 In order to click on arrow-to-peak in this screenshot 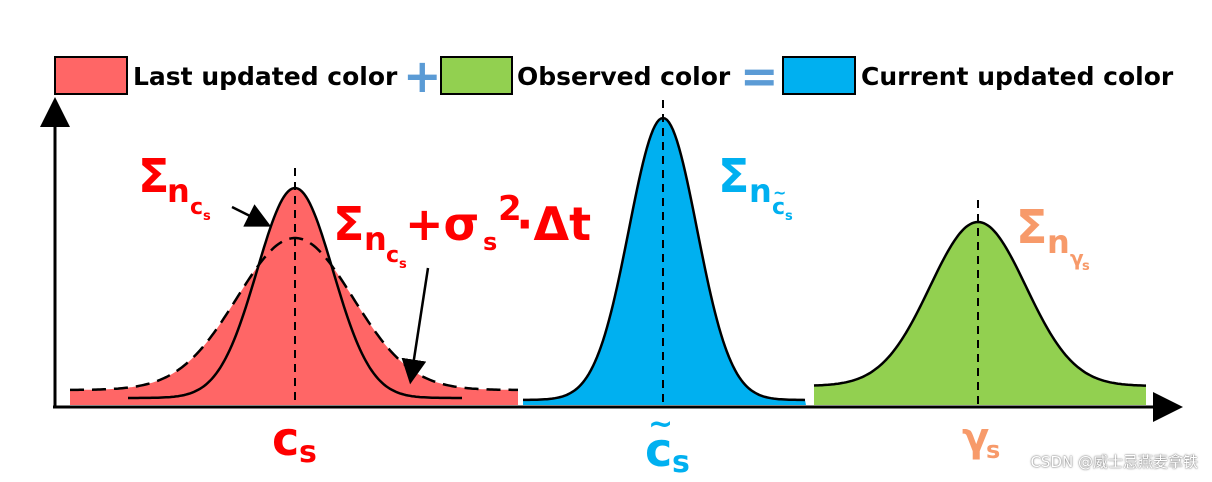, I will do `click(251, 215)`.